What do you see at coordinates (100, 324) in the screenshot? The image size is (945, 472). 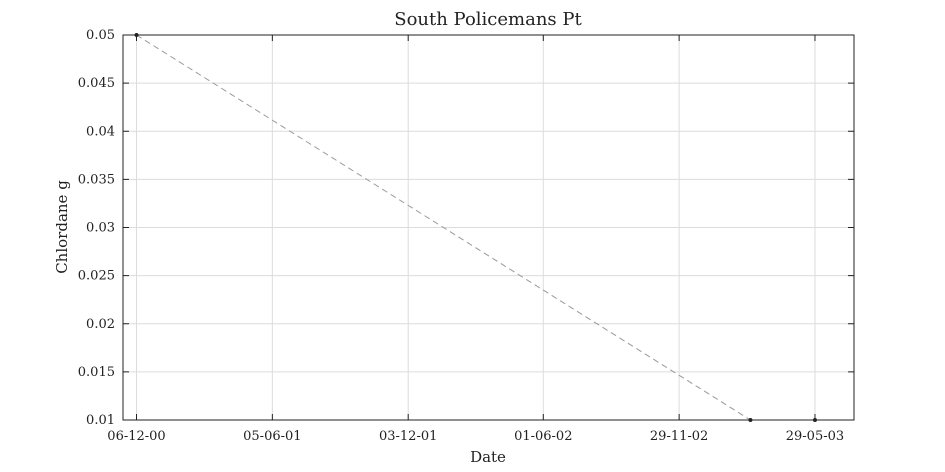 I see `y-tick-label: 0.02` at bounding box center [100, 324].